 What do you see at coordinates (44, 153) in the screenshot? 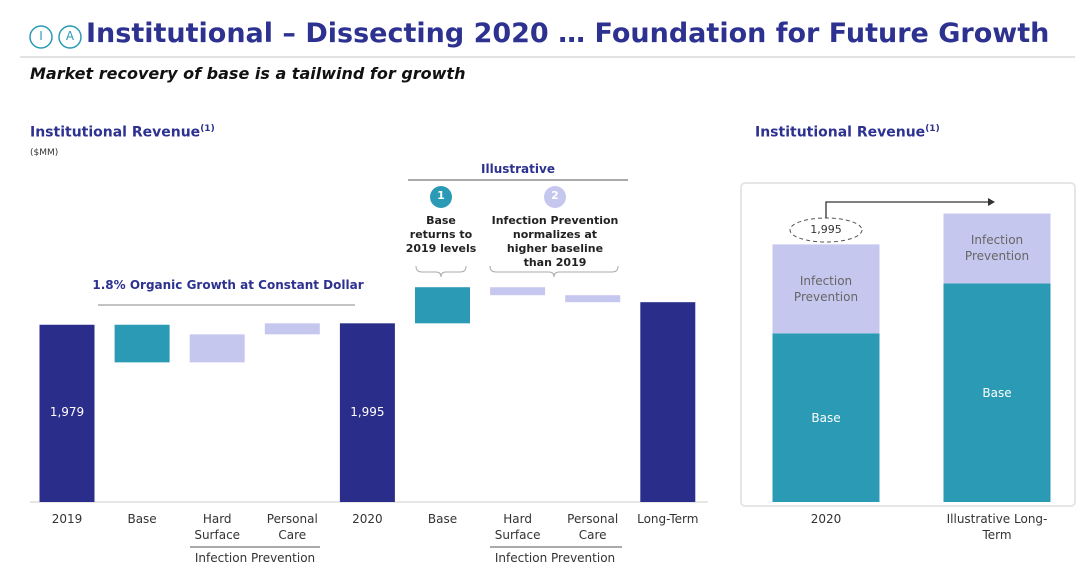
I see `unit-label: ($MM)` at bounding box center [44, 153].